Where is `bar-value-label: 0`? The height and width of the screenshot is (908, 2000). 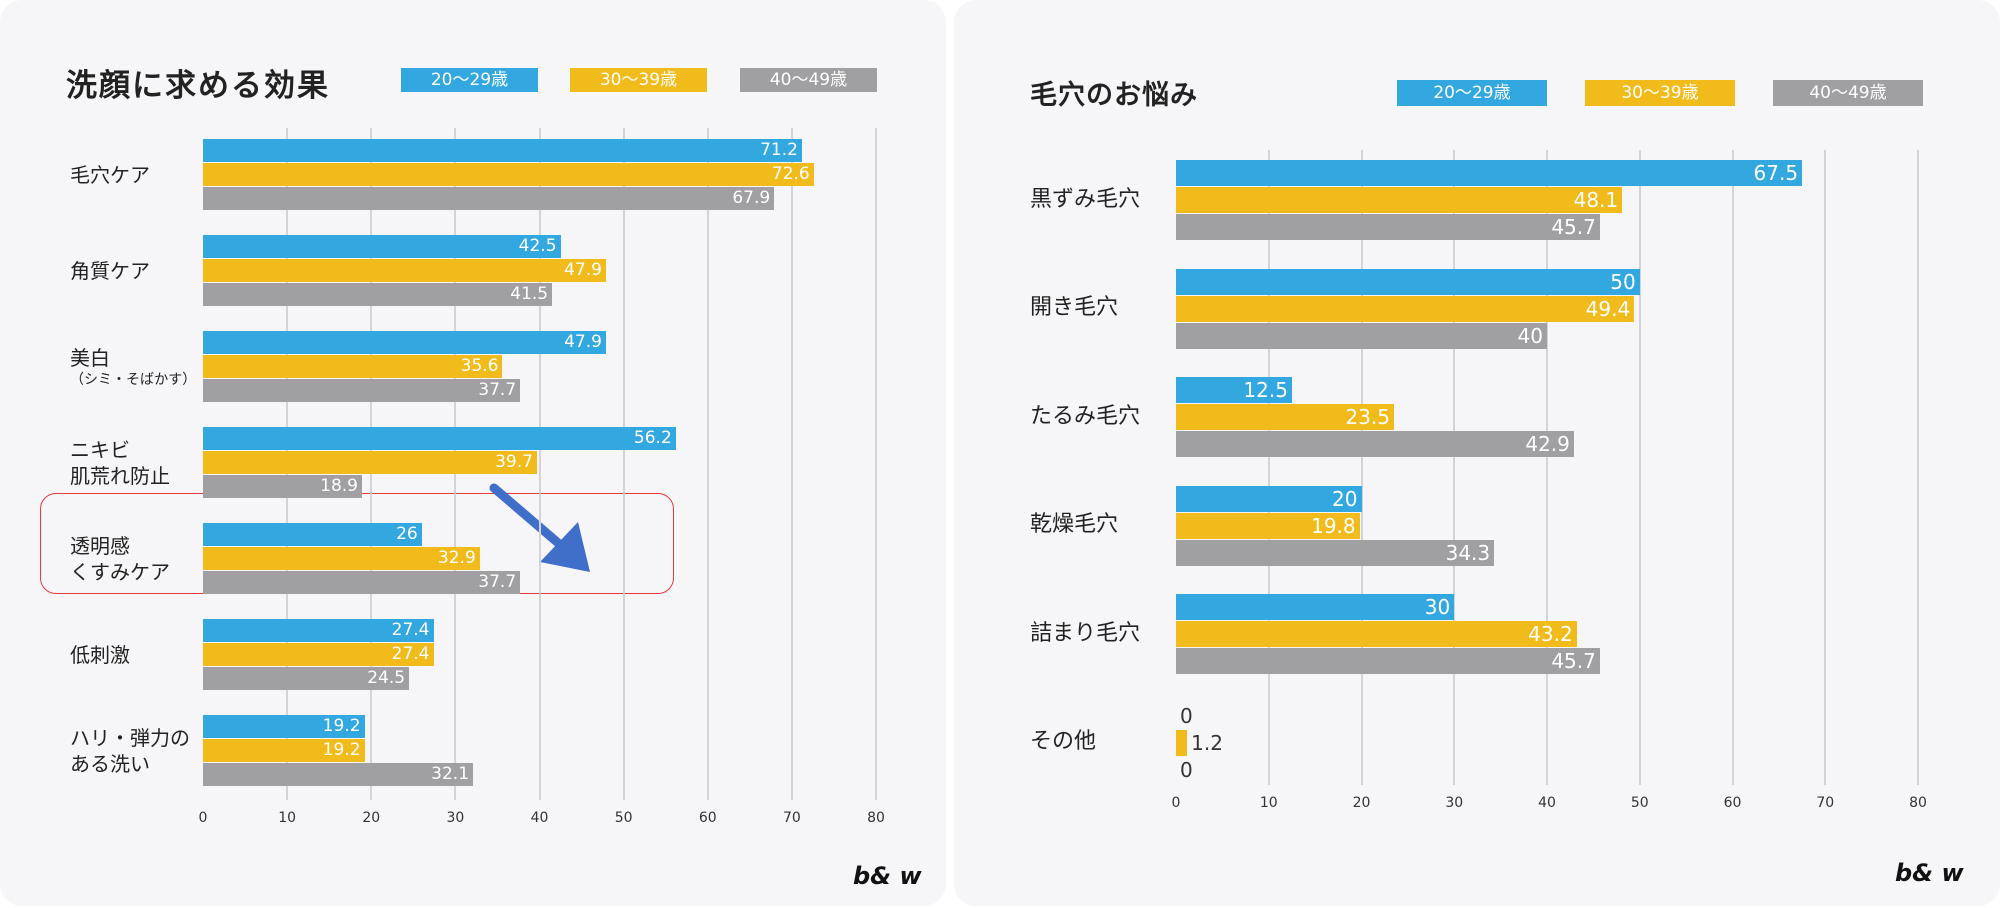
bar-value-label: 0 is located at coordinates (1186, 769).